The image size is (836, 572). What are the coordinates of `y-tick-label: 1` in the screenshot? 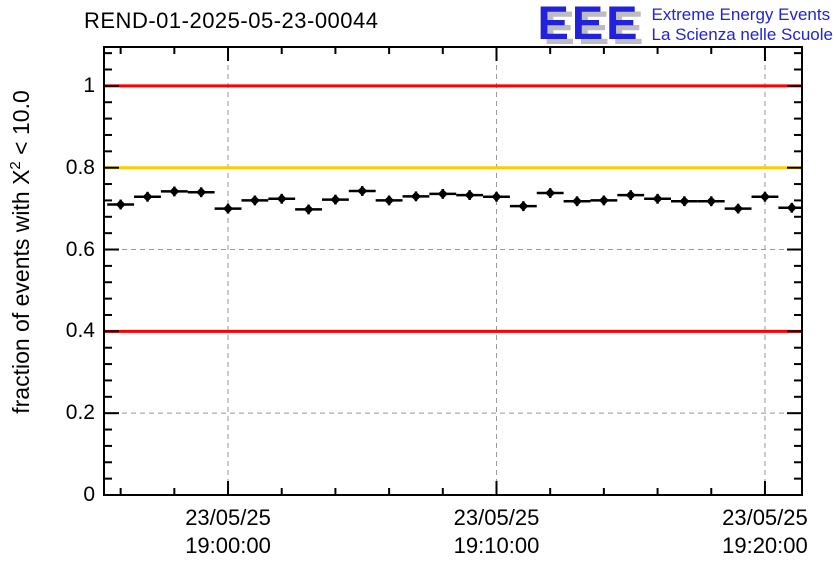 It's located at (89, 85).